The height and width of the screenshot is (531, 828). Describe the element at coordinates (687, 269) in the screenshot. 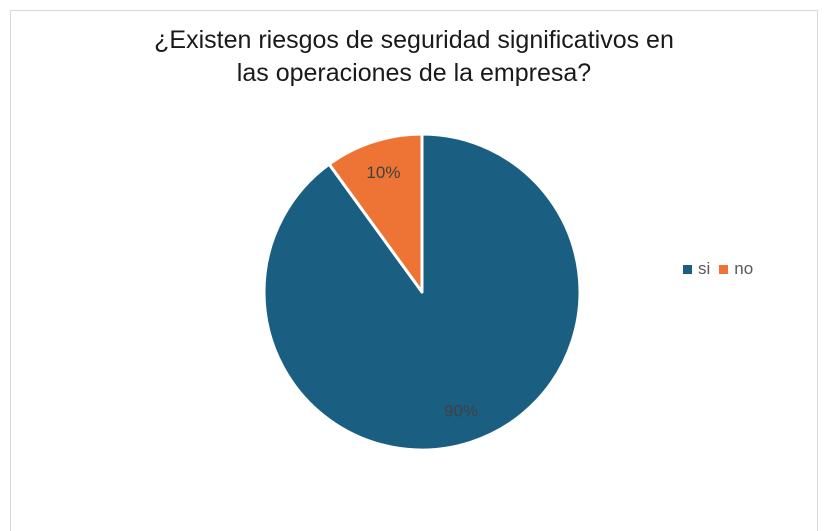

I see `legend-swatch-si` at that location.